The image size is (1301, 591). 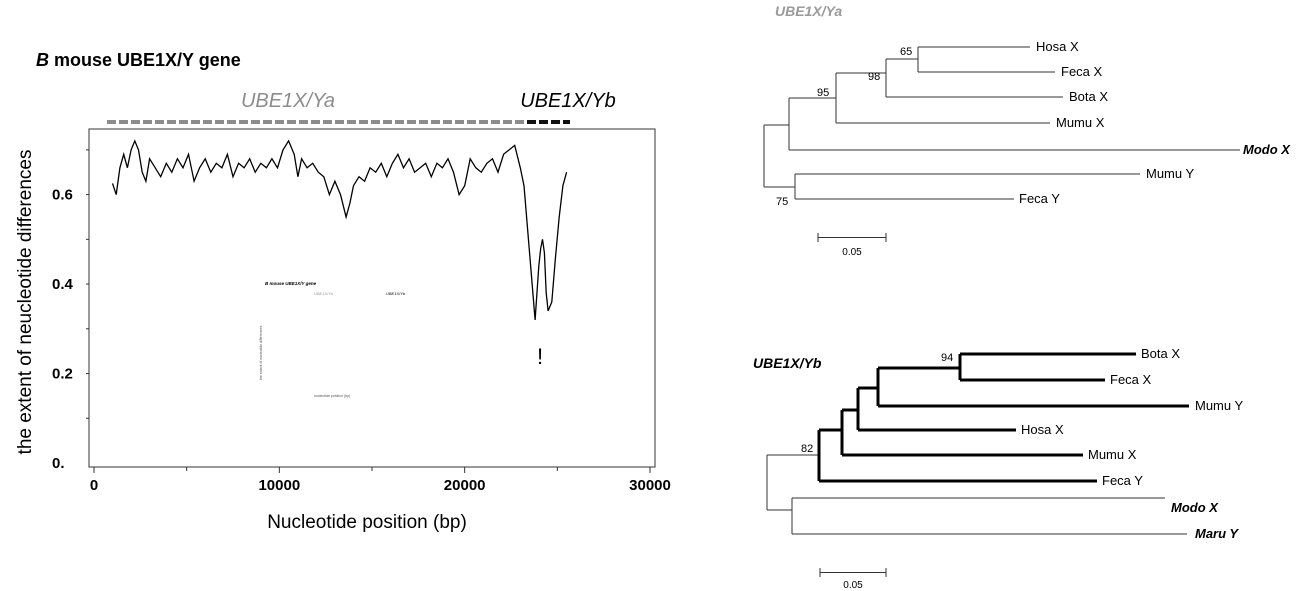 I want to click on tree-yb-bootstrap: 94 82, so click(x=877, y=403).